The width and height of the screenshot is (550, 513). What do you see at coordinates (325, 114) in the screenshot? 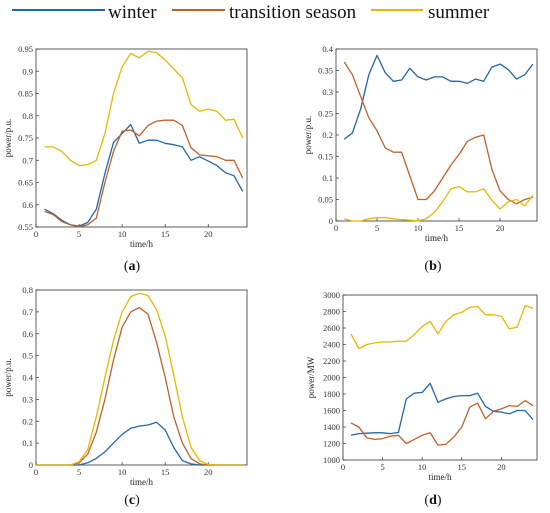
I see `y-tick-label: 0.25` at bounding box center [325, 114].